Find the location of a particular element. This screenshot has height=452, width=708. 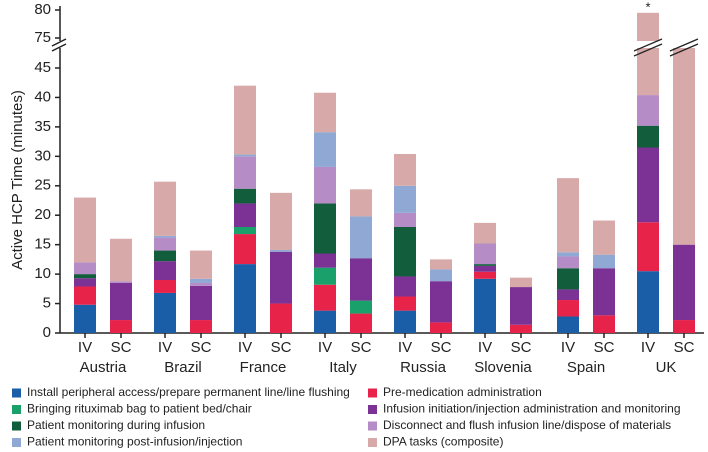

annotation: * is located at coordinates (647, 7).